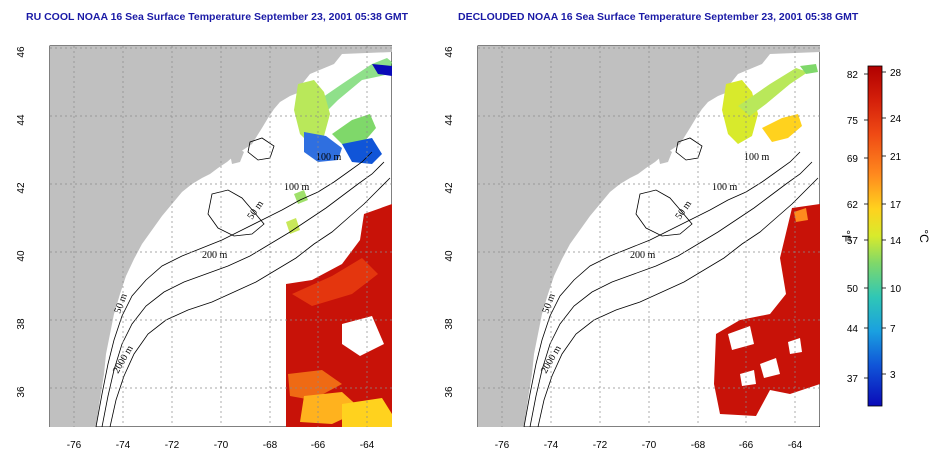 The image size is (950, 475). Describe the element at coordinates (767, 240) in the screenshot. I see `sst-data-layer` at that location.